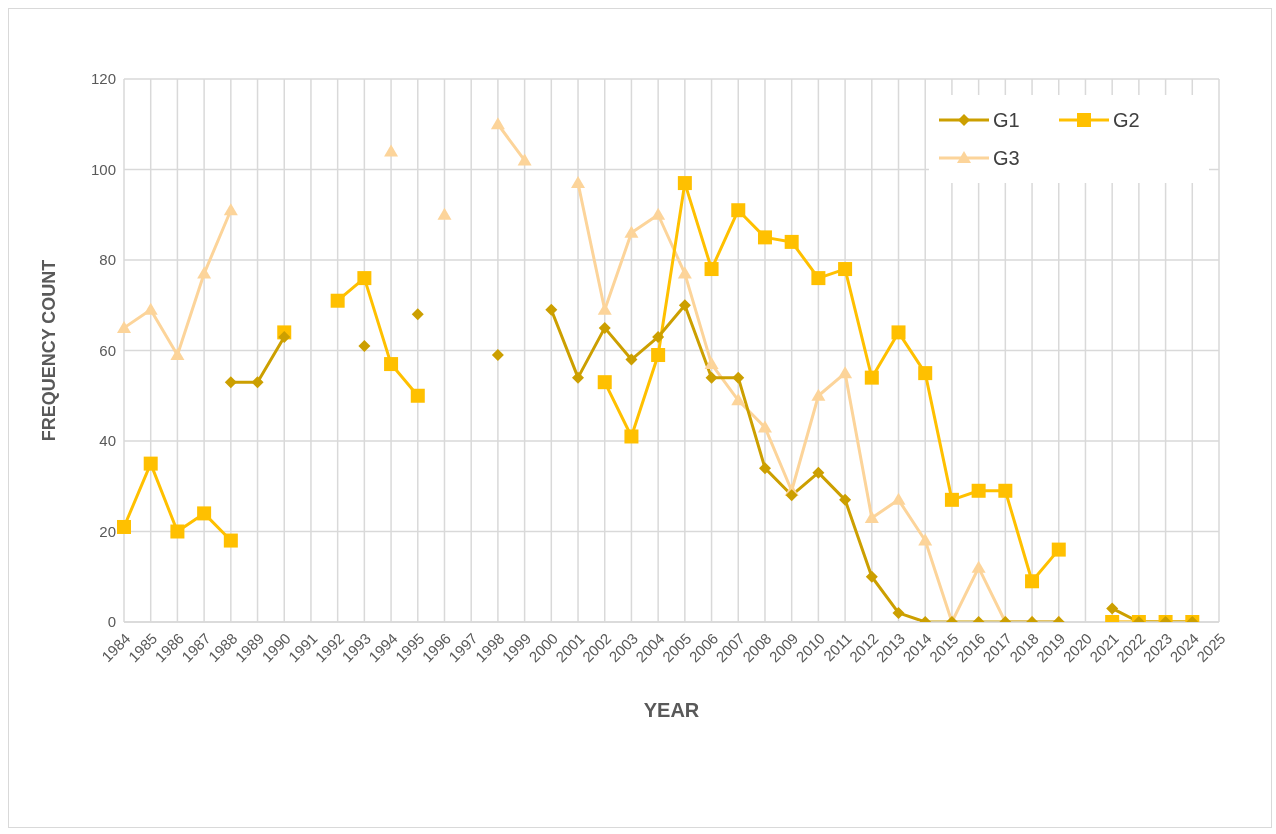  What do you see at coordinates (1126, 120) in the screenshot?
I see `legend-label: G2` at bounding box center [1126, 120].